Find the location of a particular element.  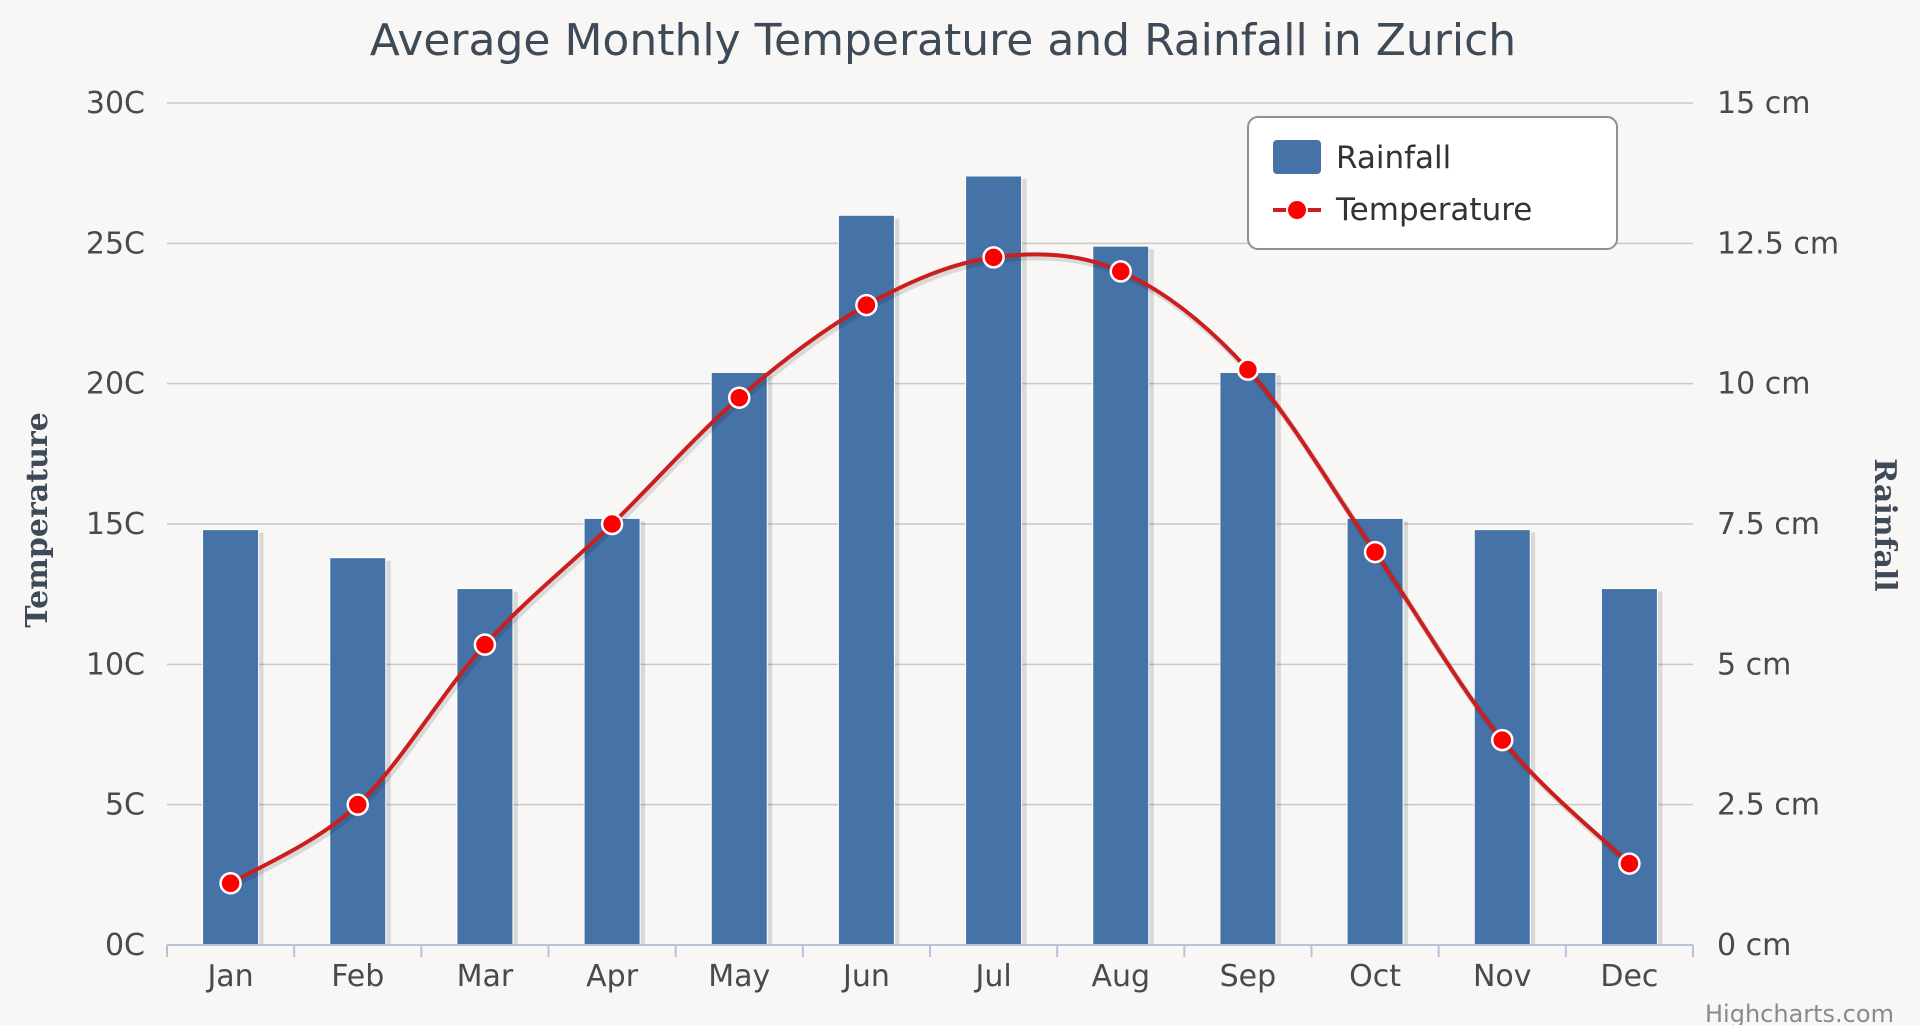

x-tick-label: Apr is located at coordinates (612, 976).